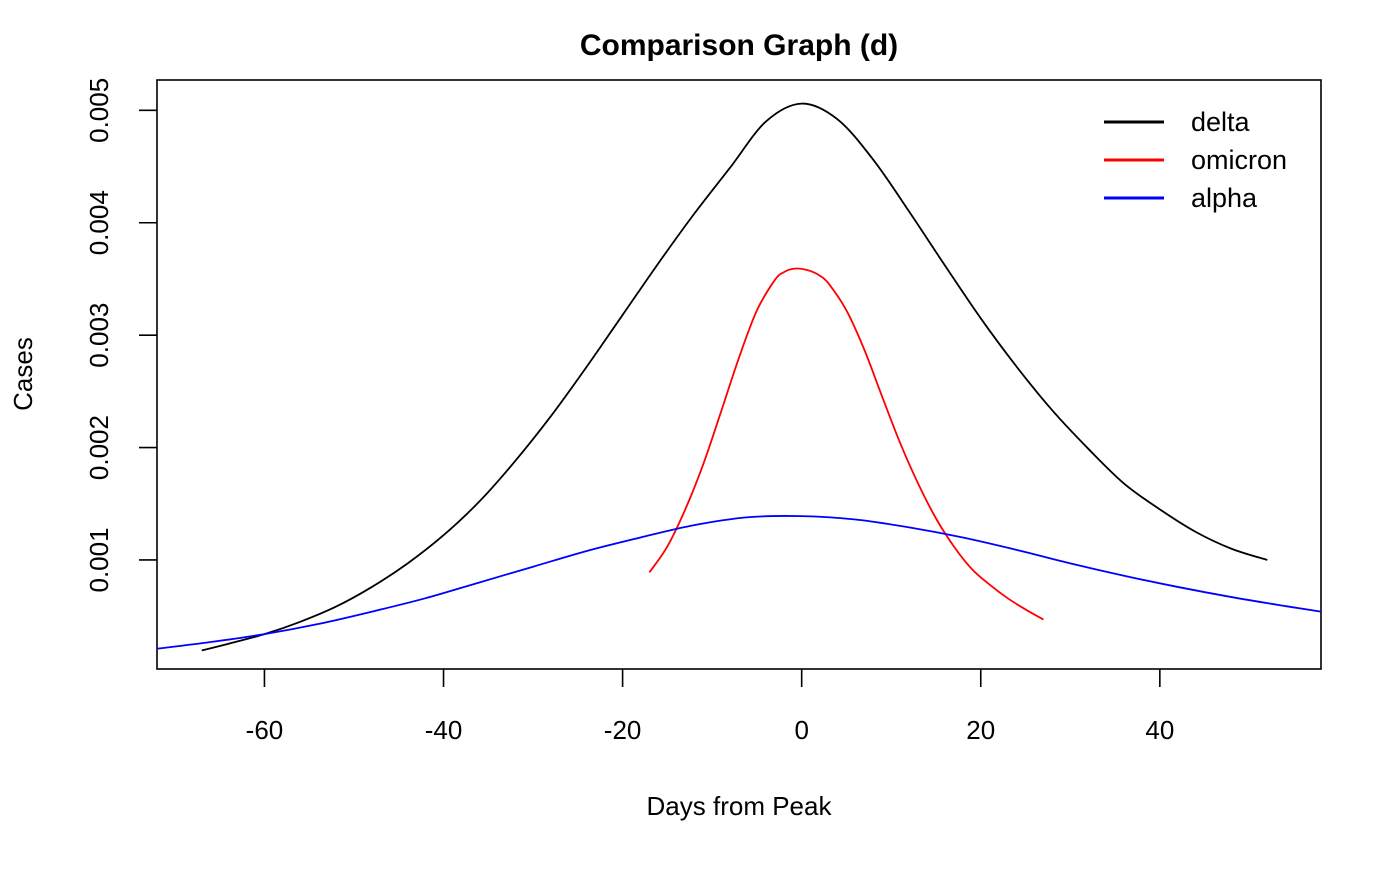 The width and height of the screenshot is (1400, 870). What do you see at coordinates (846, 444) in the screenshot?
I see `series-line-omicron` at bounding box center [846, 444].